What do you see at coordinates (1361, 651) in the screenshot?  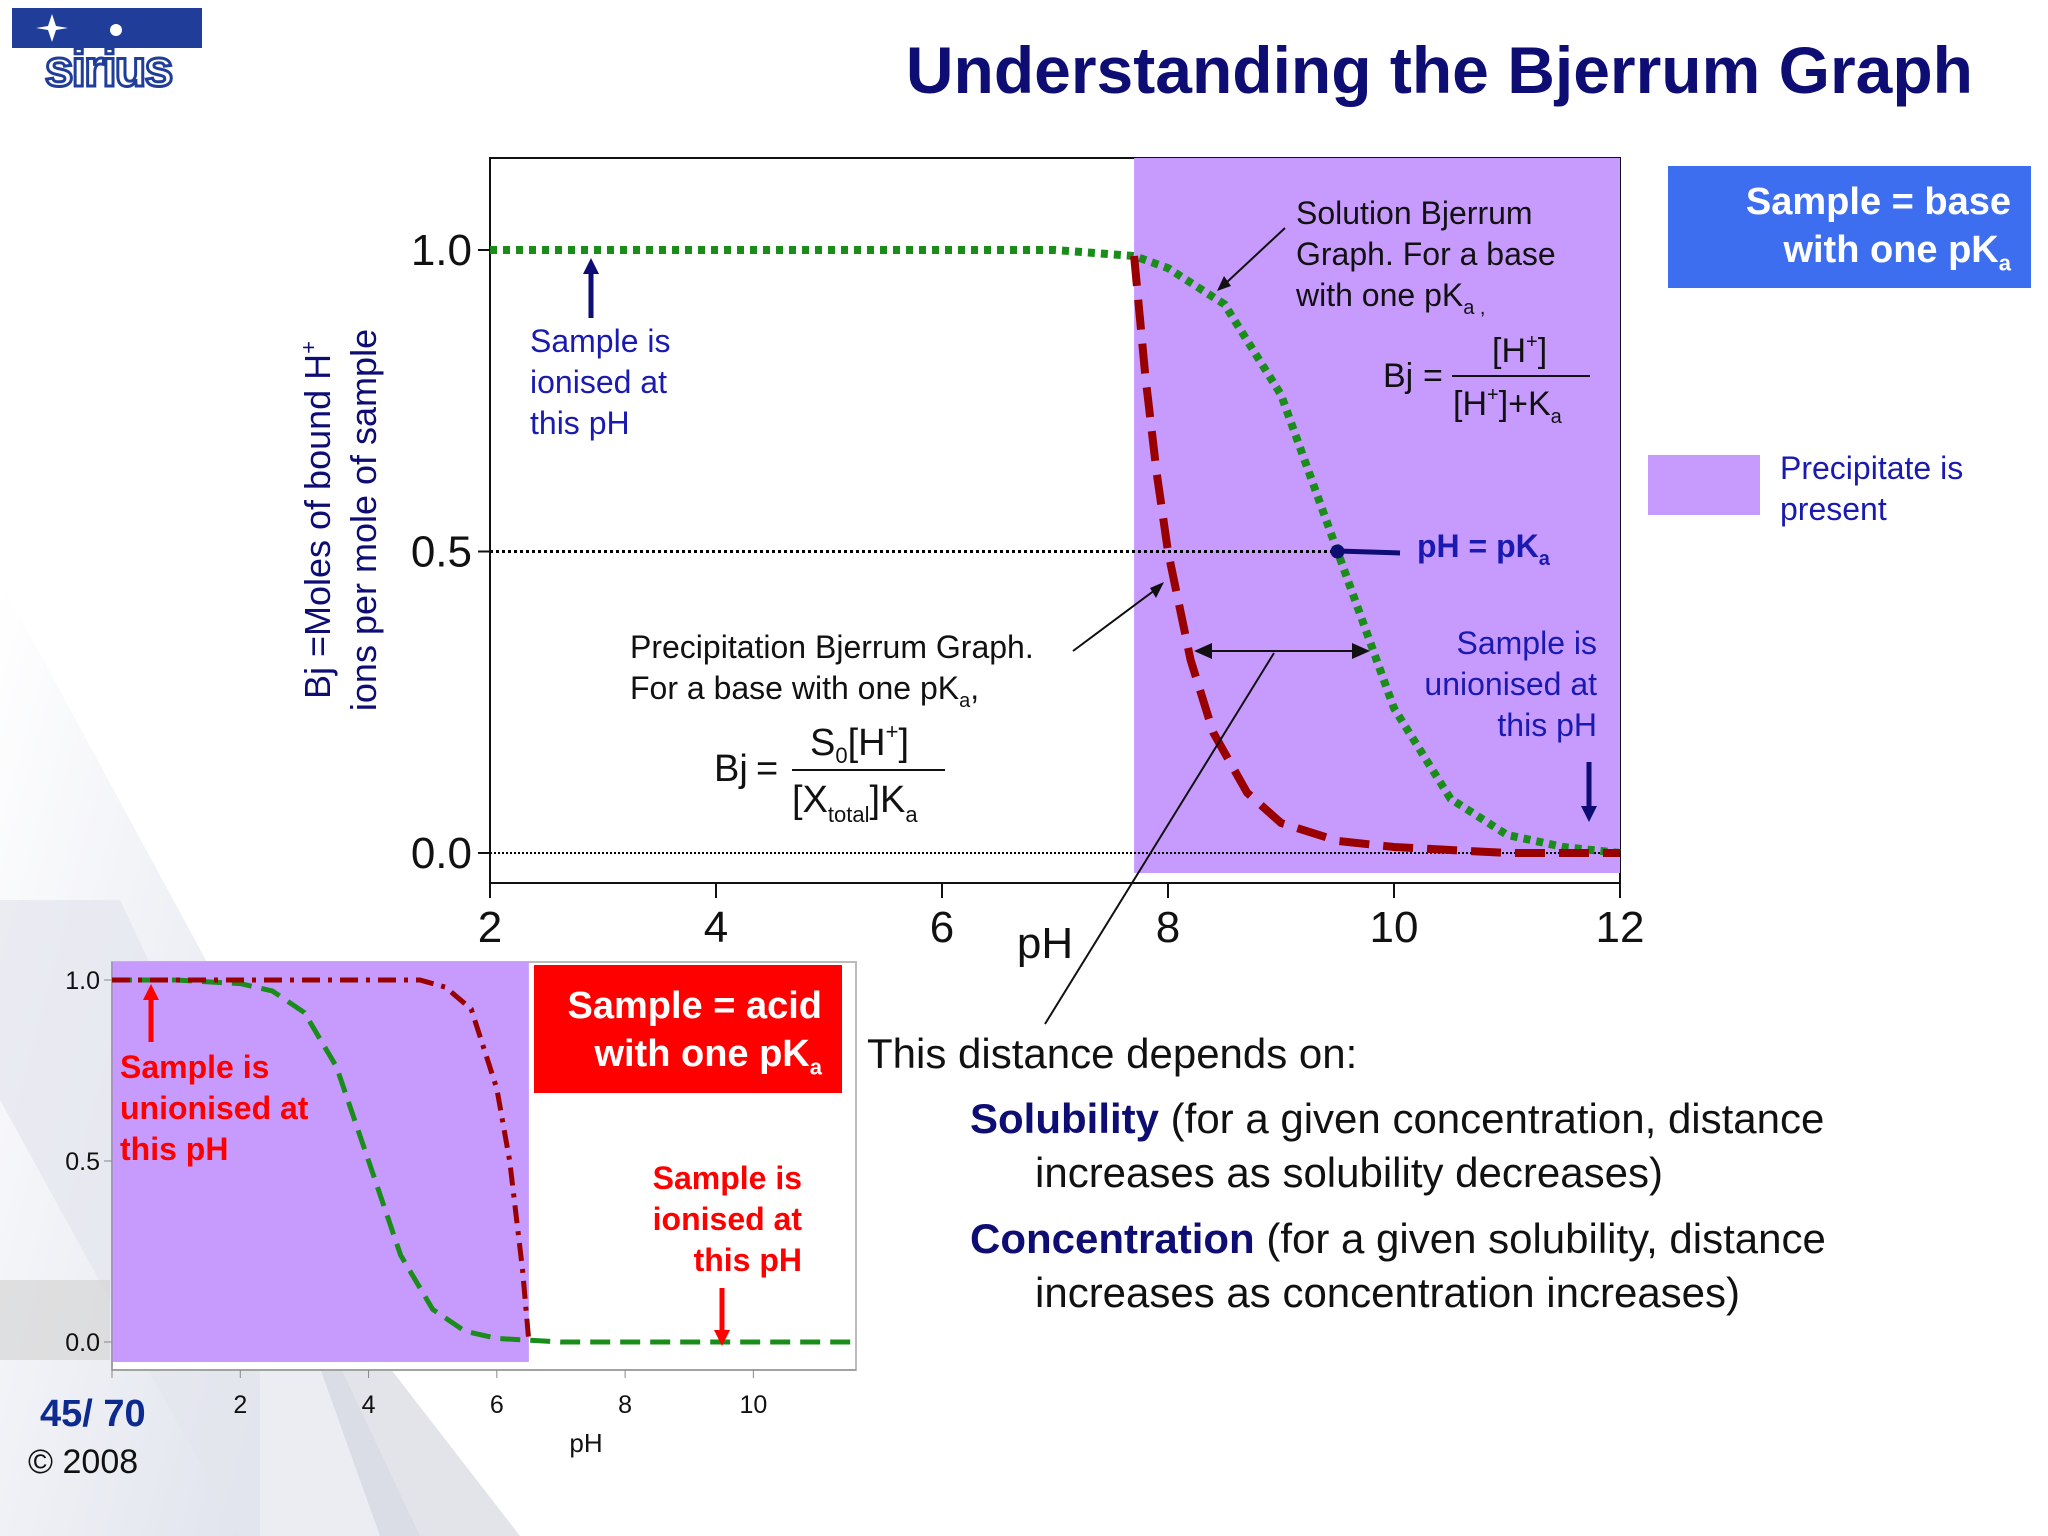 I see `distance-arrow-right-head` at bounding box center [1361, 651].